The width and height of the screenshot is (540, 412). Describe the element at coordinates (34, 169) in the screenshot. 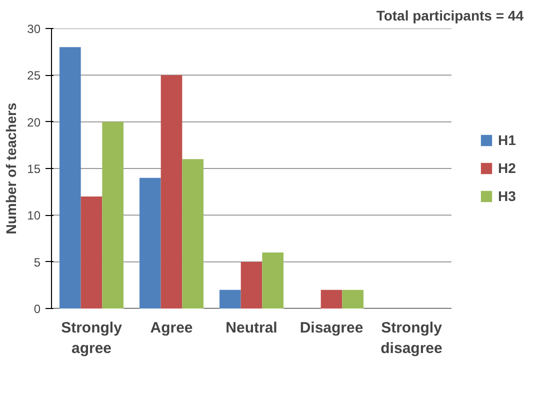

I see `y-tick-label: 15` at that location.